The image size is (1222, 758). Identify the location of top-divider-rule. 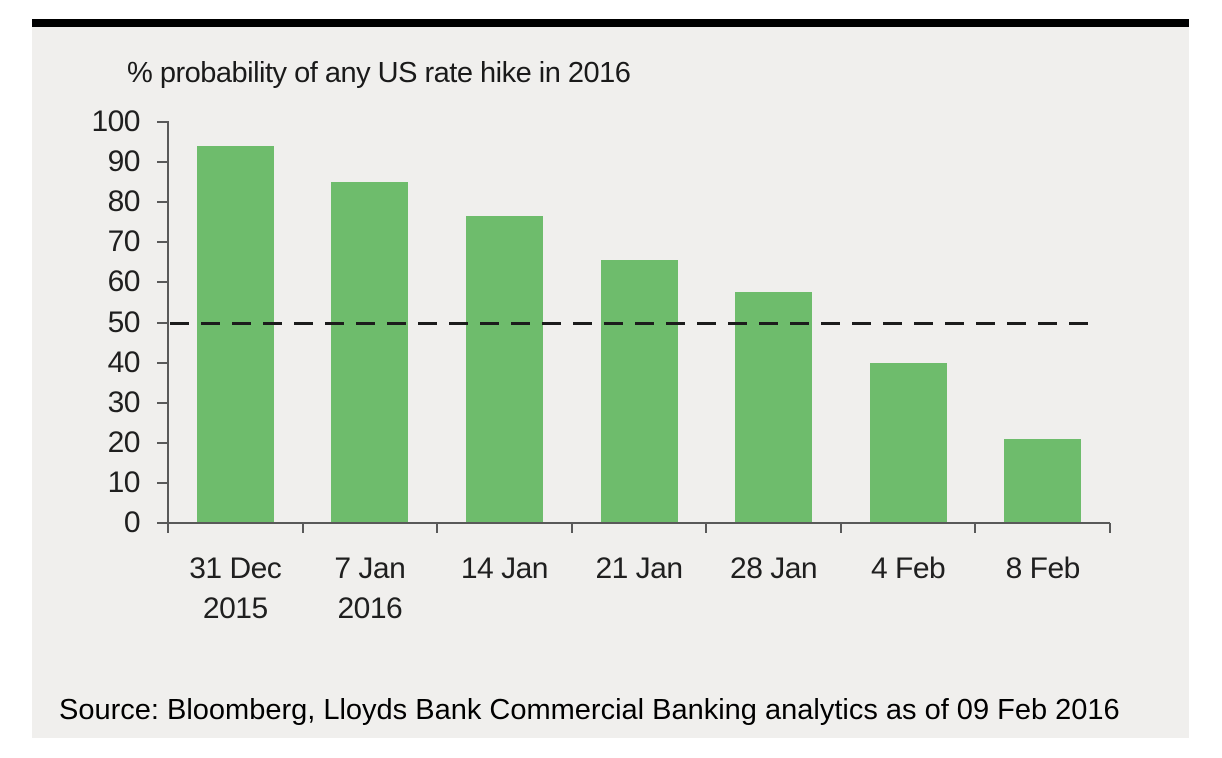
(610, 23).